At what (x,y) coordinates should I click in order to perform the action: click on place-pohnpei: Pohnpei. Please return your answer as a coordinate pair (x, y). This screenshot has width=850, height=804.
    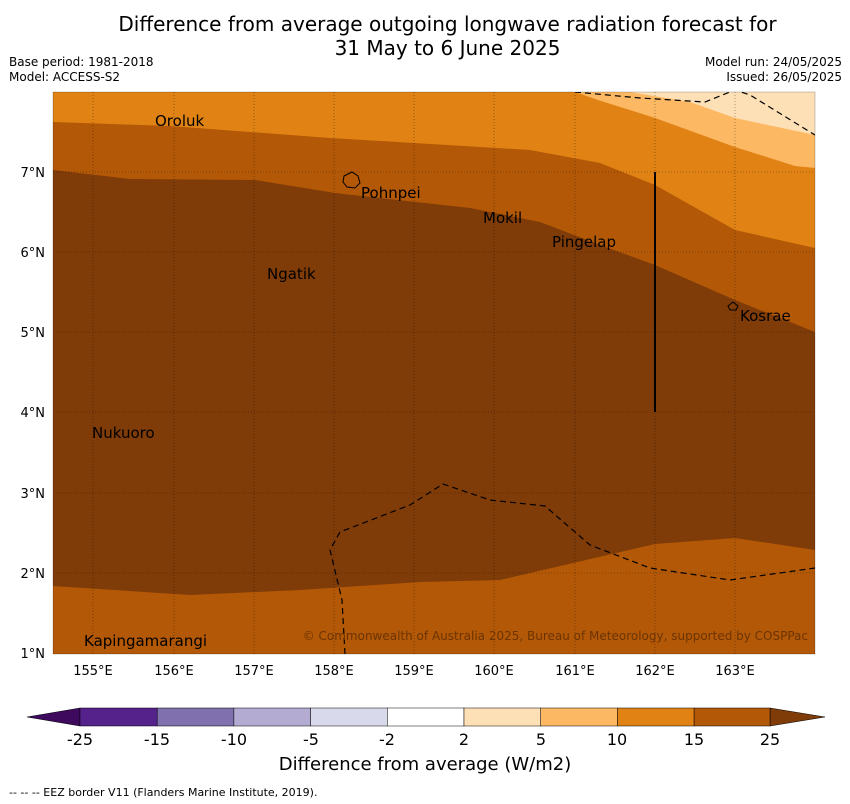
    Looking at the image, I should click on (391, 193).